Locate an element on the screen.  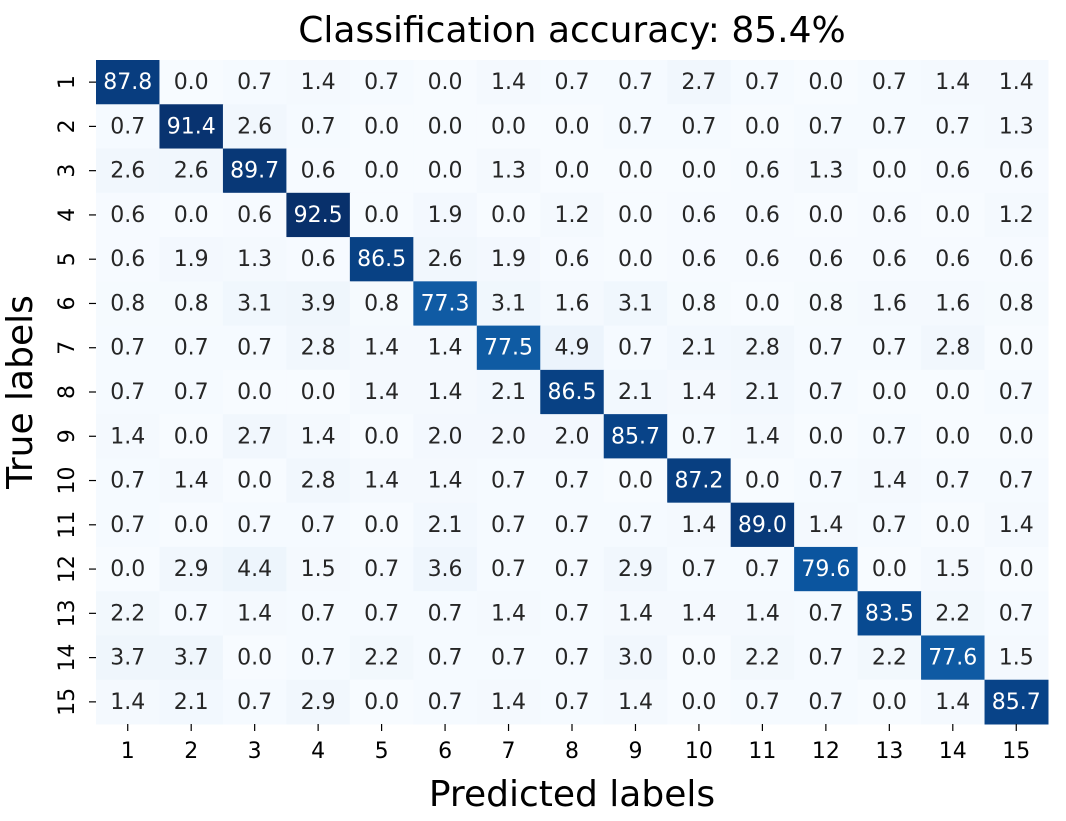
cell-label: 87.8 is located at coordinates (127, 82).